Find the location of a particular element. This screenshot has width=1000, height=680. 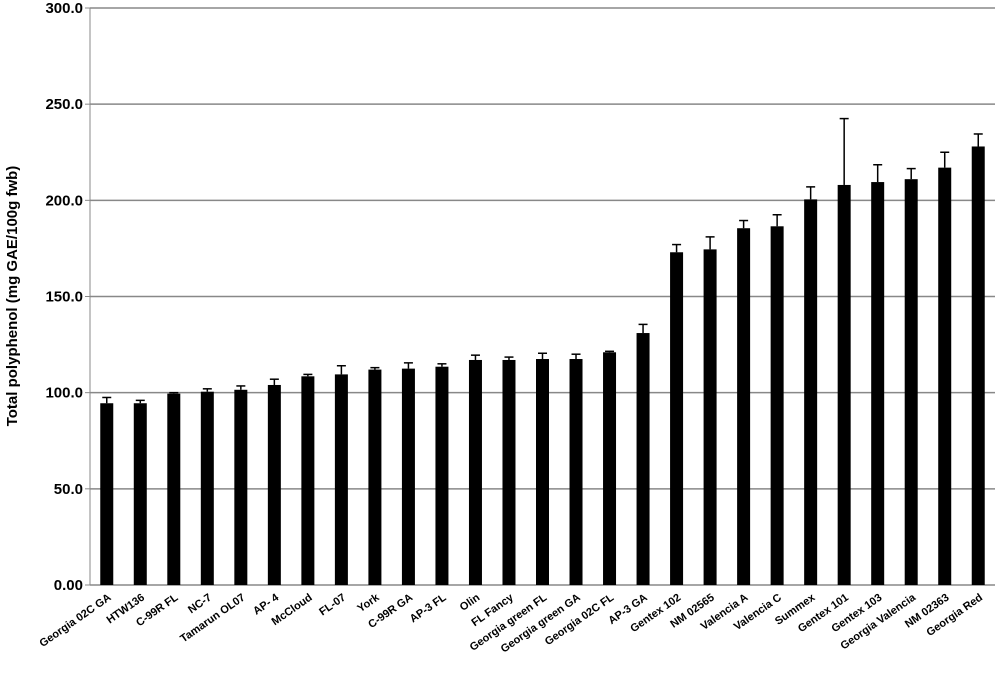

y-tick-label: 100.0 is located at coordinates (64, 393).